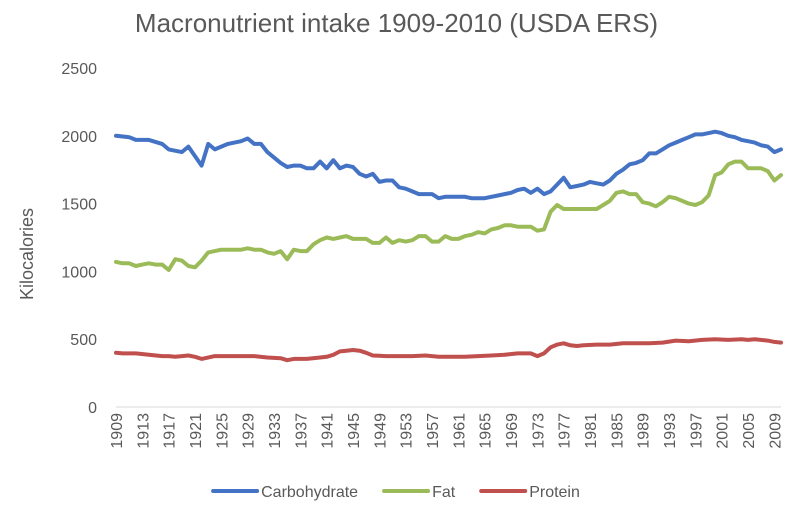 This screenshot has width=793, height=517. I want to click on y-tick-label: 0, so click(92, 408).